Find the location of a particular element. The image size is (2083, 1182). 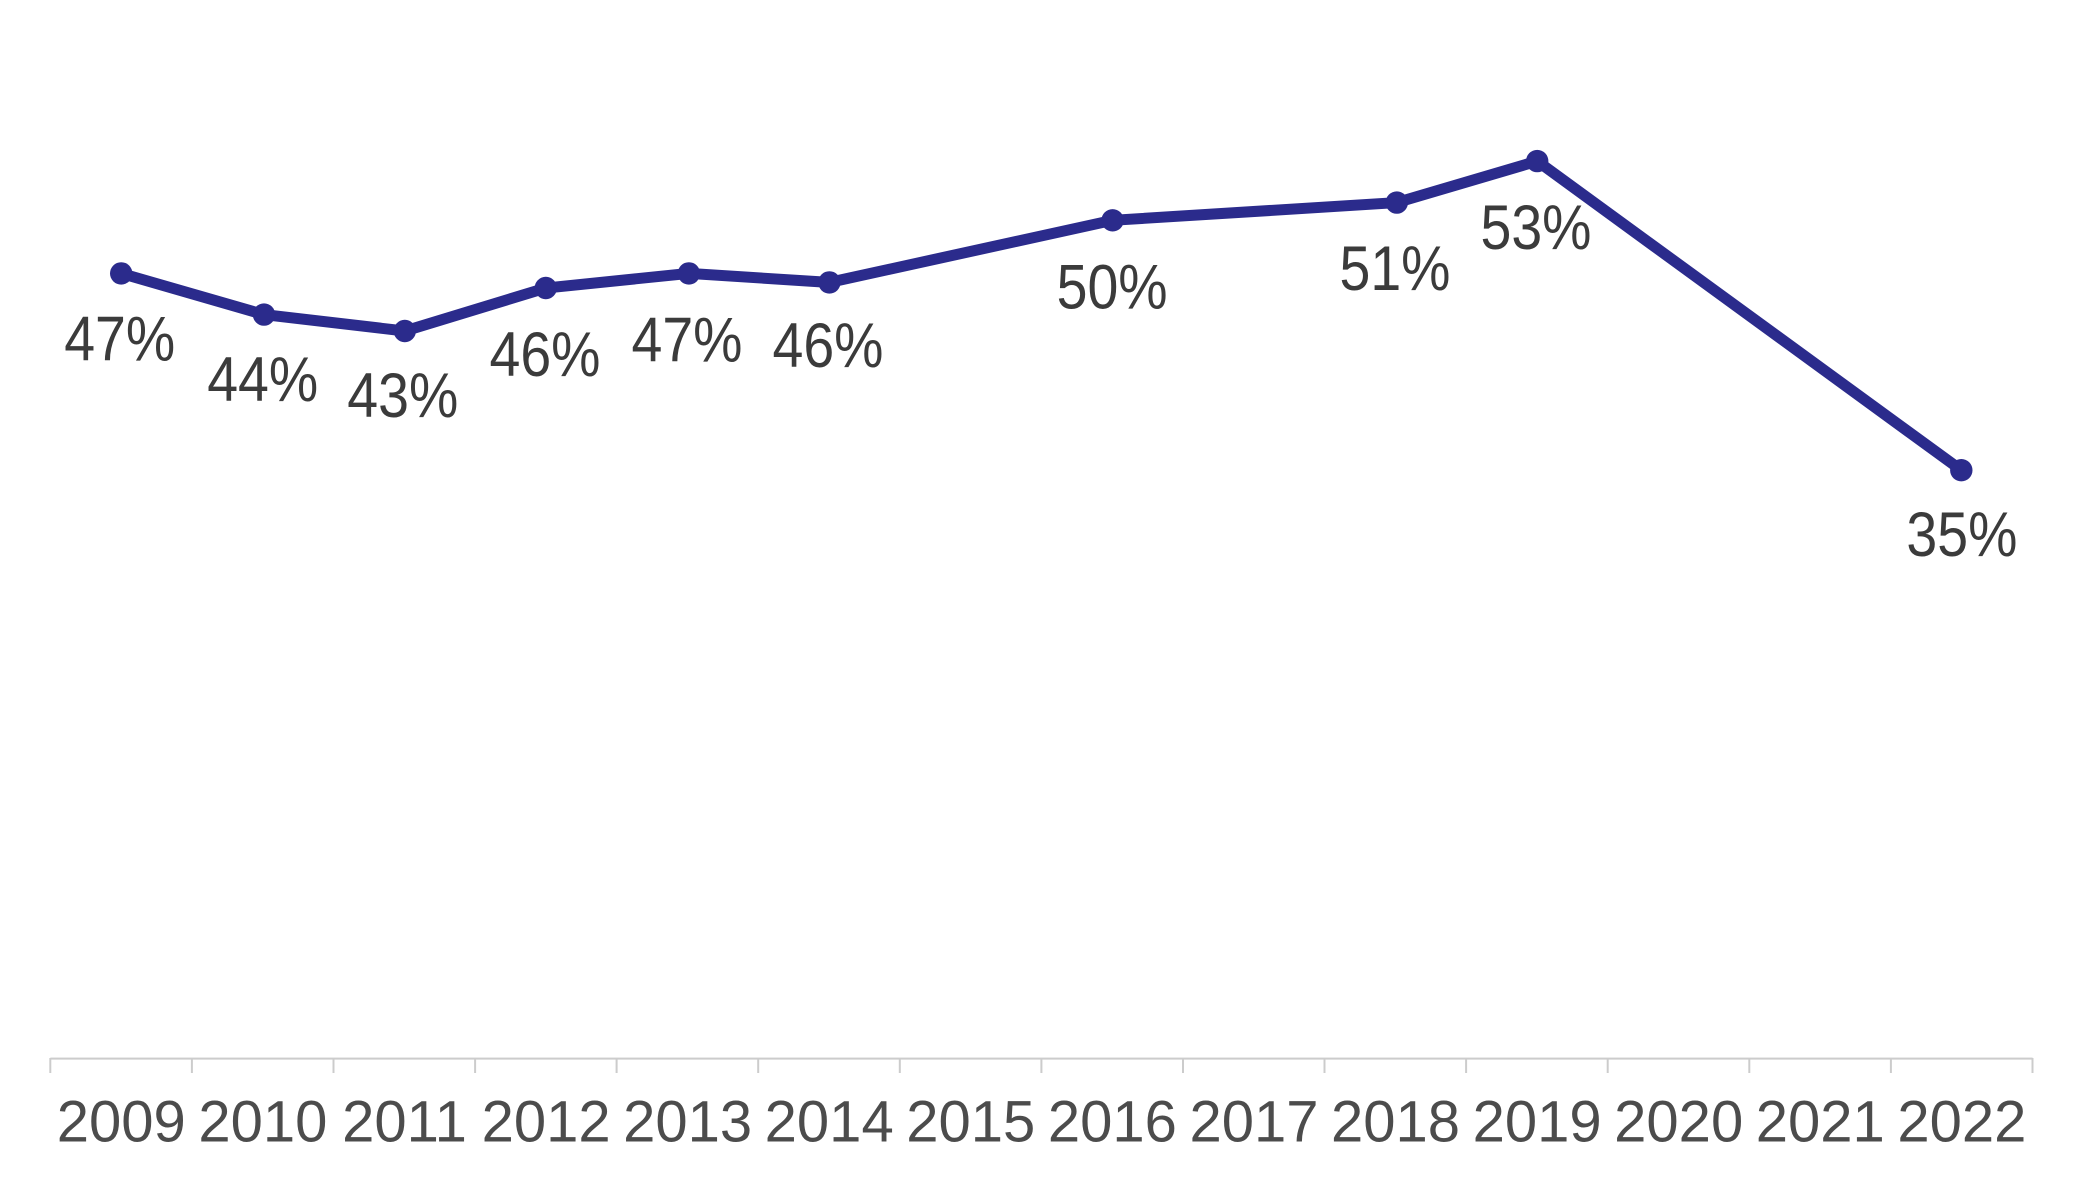

svg-text: 2014 is located at coordinates (829, 1122).